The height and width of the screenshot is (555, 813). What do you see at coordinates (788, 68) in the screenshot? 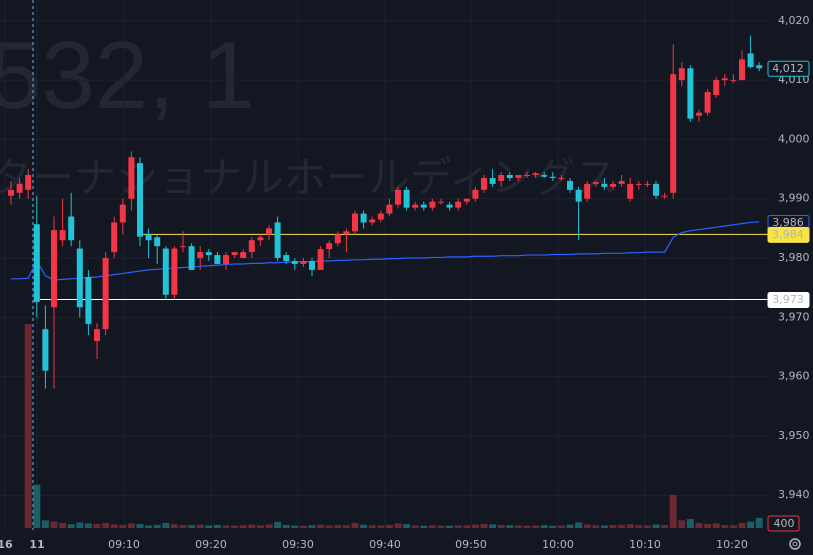
I see `price-label: 4,012` at bounding box center [788, 68].